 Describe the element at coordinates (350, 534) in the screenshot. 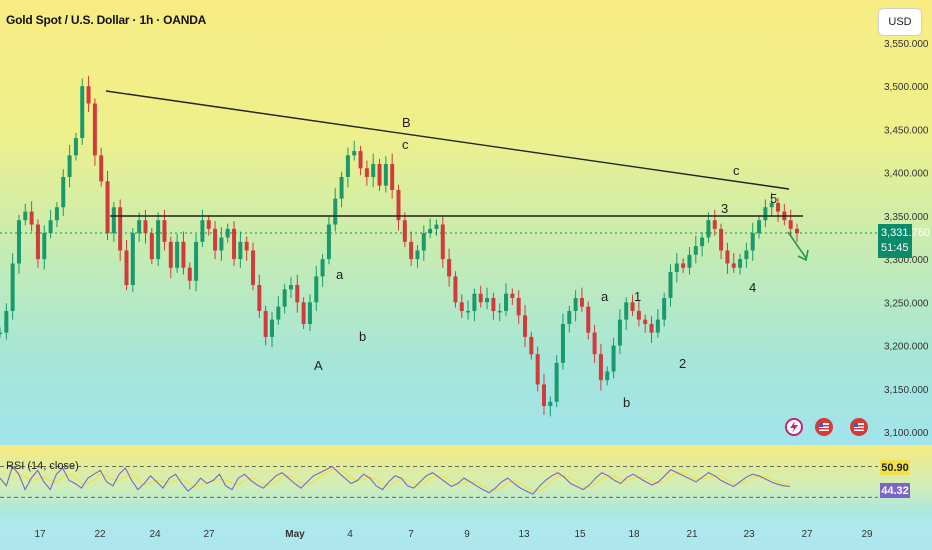

I see `time-tick-label: 4` at that location.